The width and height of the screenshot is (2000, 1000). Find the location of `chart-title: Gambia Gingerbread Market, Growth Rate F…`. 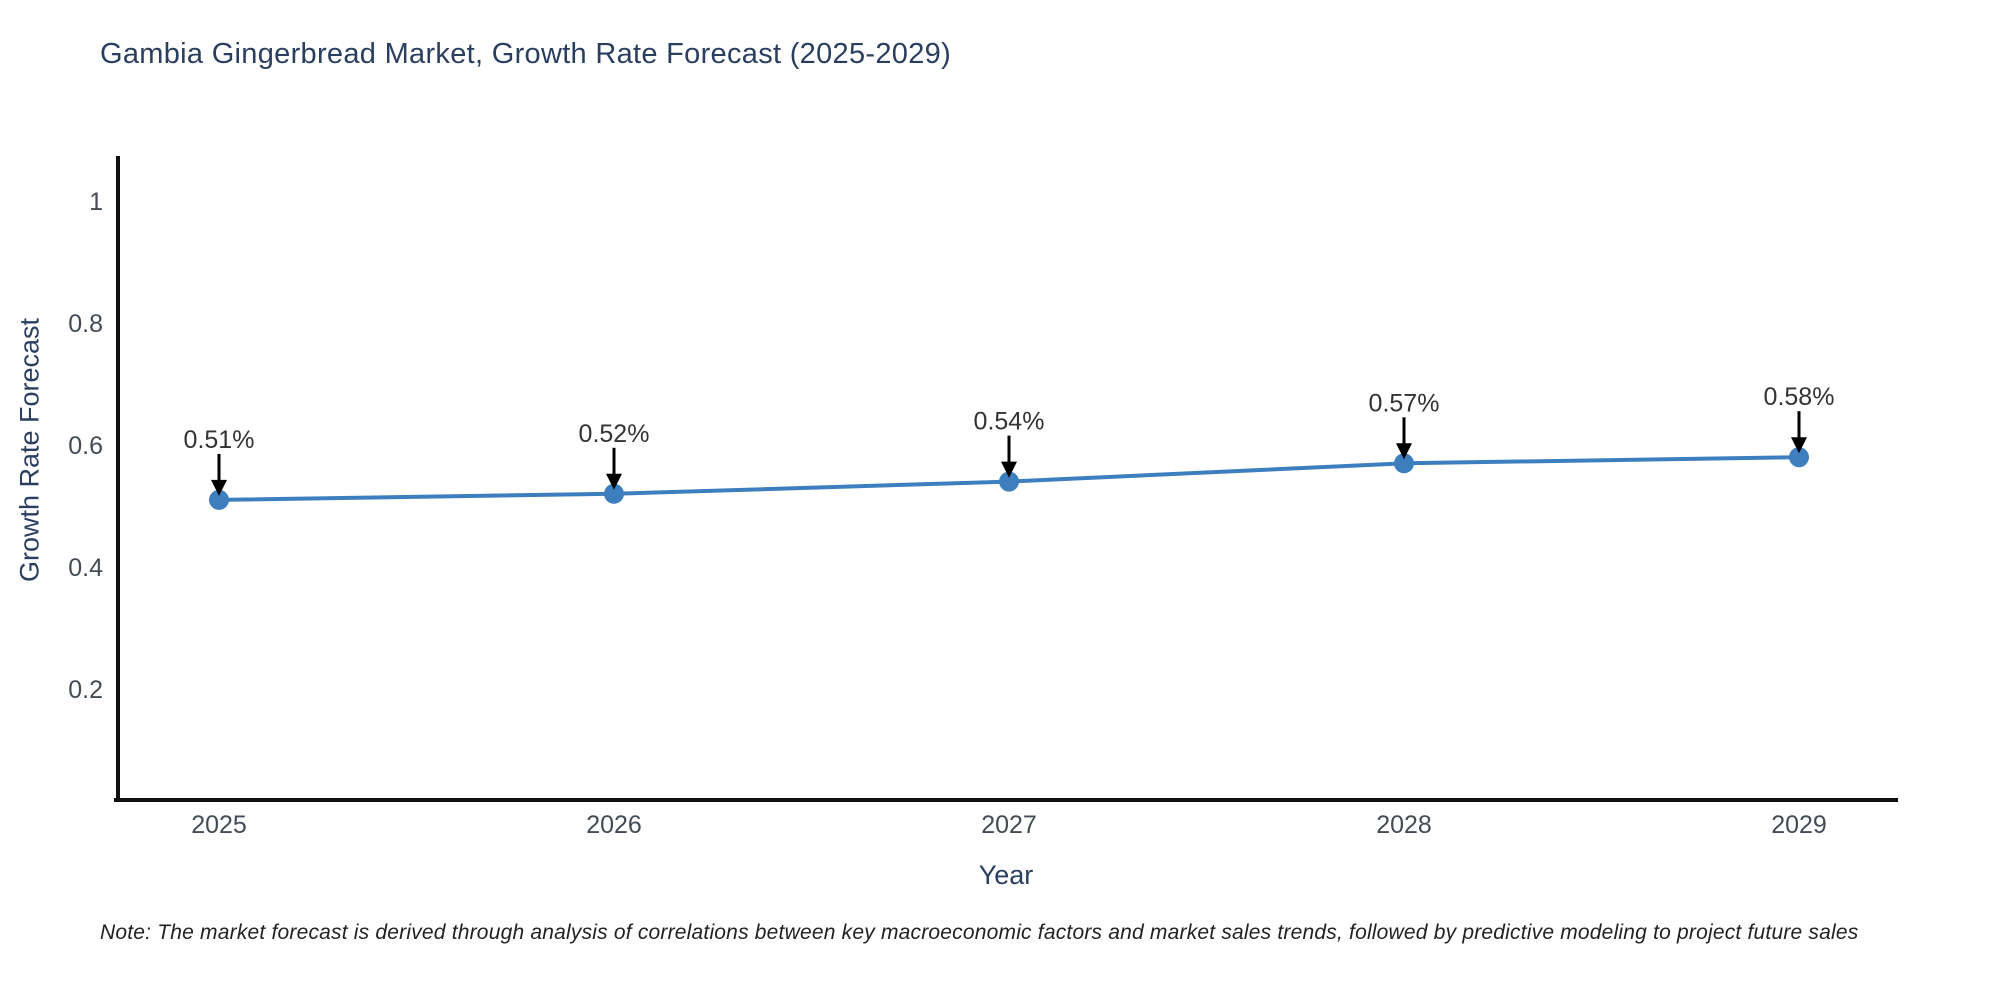

chart-title: Gambia Gingerbread Market, Growth Rate F… is located at coordinates (526, 54).